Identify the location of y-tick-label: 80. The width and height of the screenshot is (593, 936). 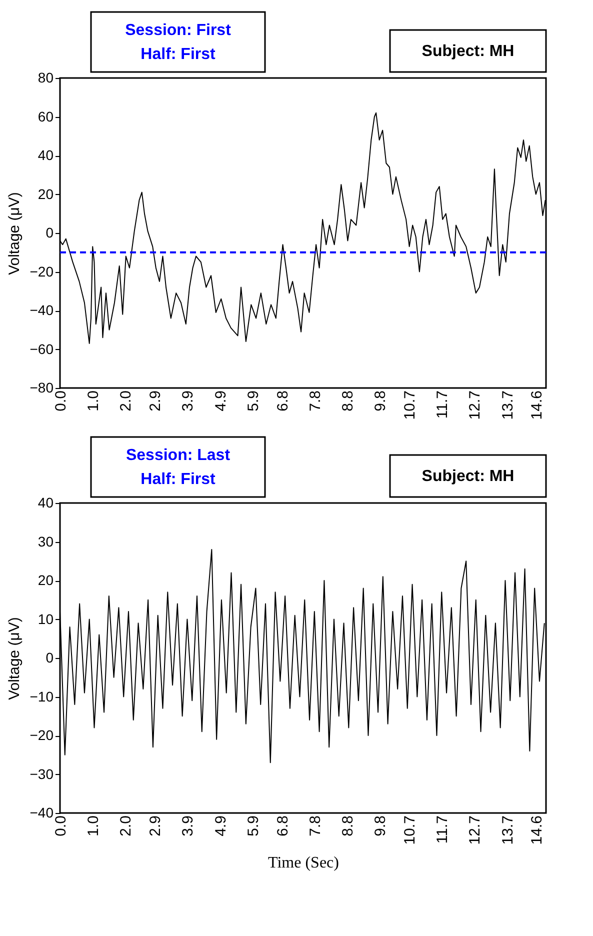
(46, 78).